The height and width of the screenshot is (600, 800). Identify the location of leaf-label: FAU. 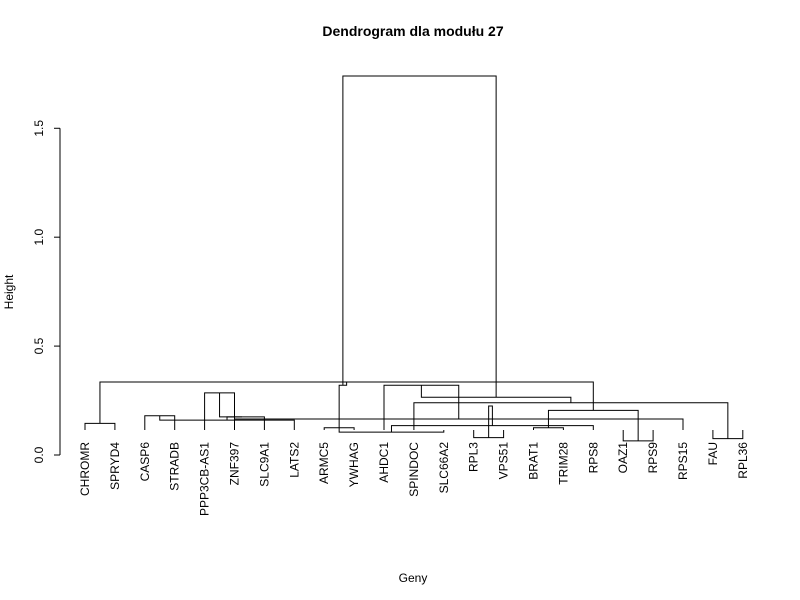
(713, 453).